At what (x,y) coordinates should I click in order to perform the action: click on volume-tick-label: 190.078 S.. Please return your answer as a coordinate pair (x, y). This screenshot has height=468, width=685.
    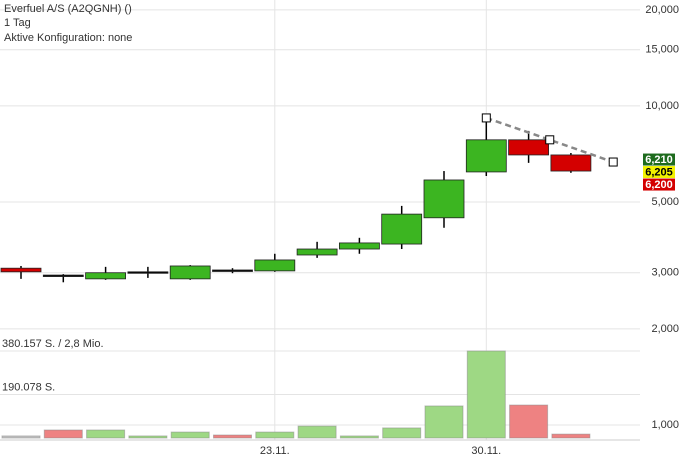
    Looking at the image, I should click on (28, 387).